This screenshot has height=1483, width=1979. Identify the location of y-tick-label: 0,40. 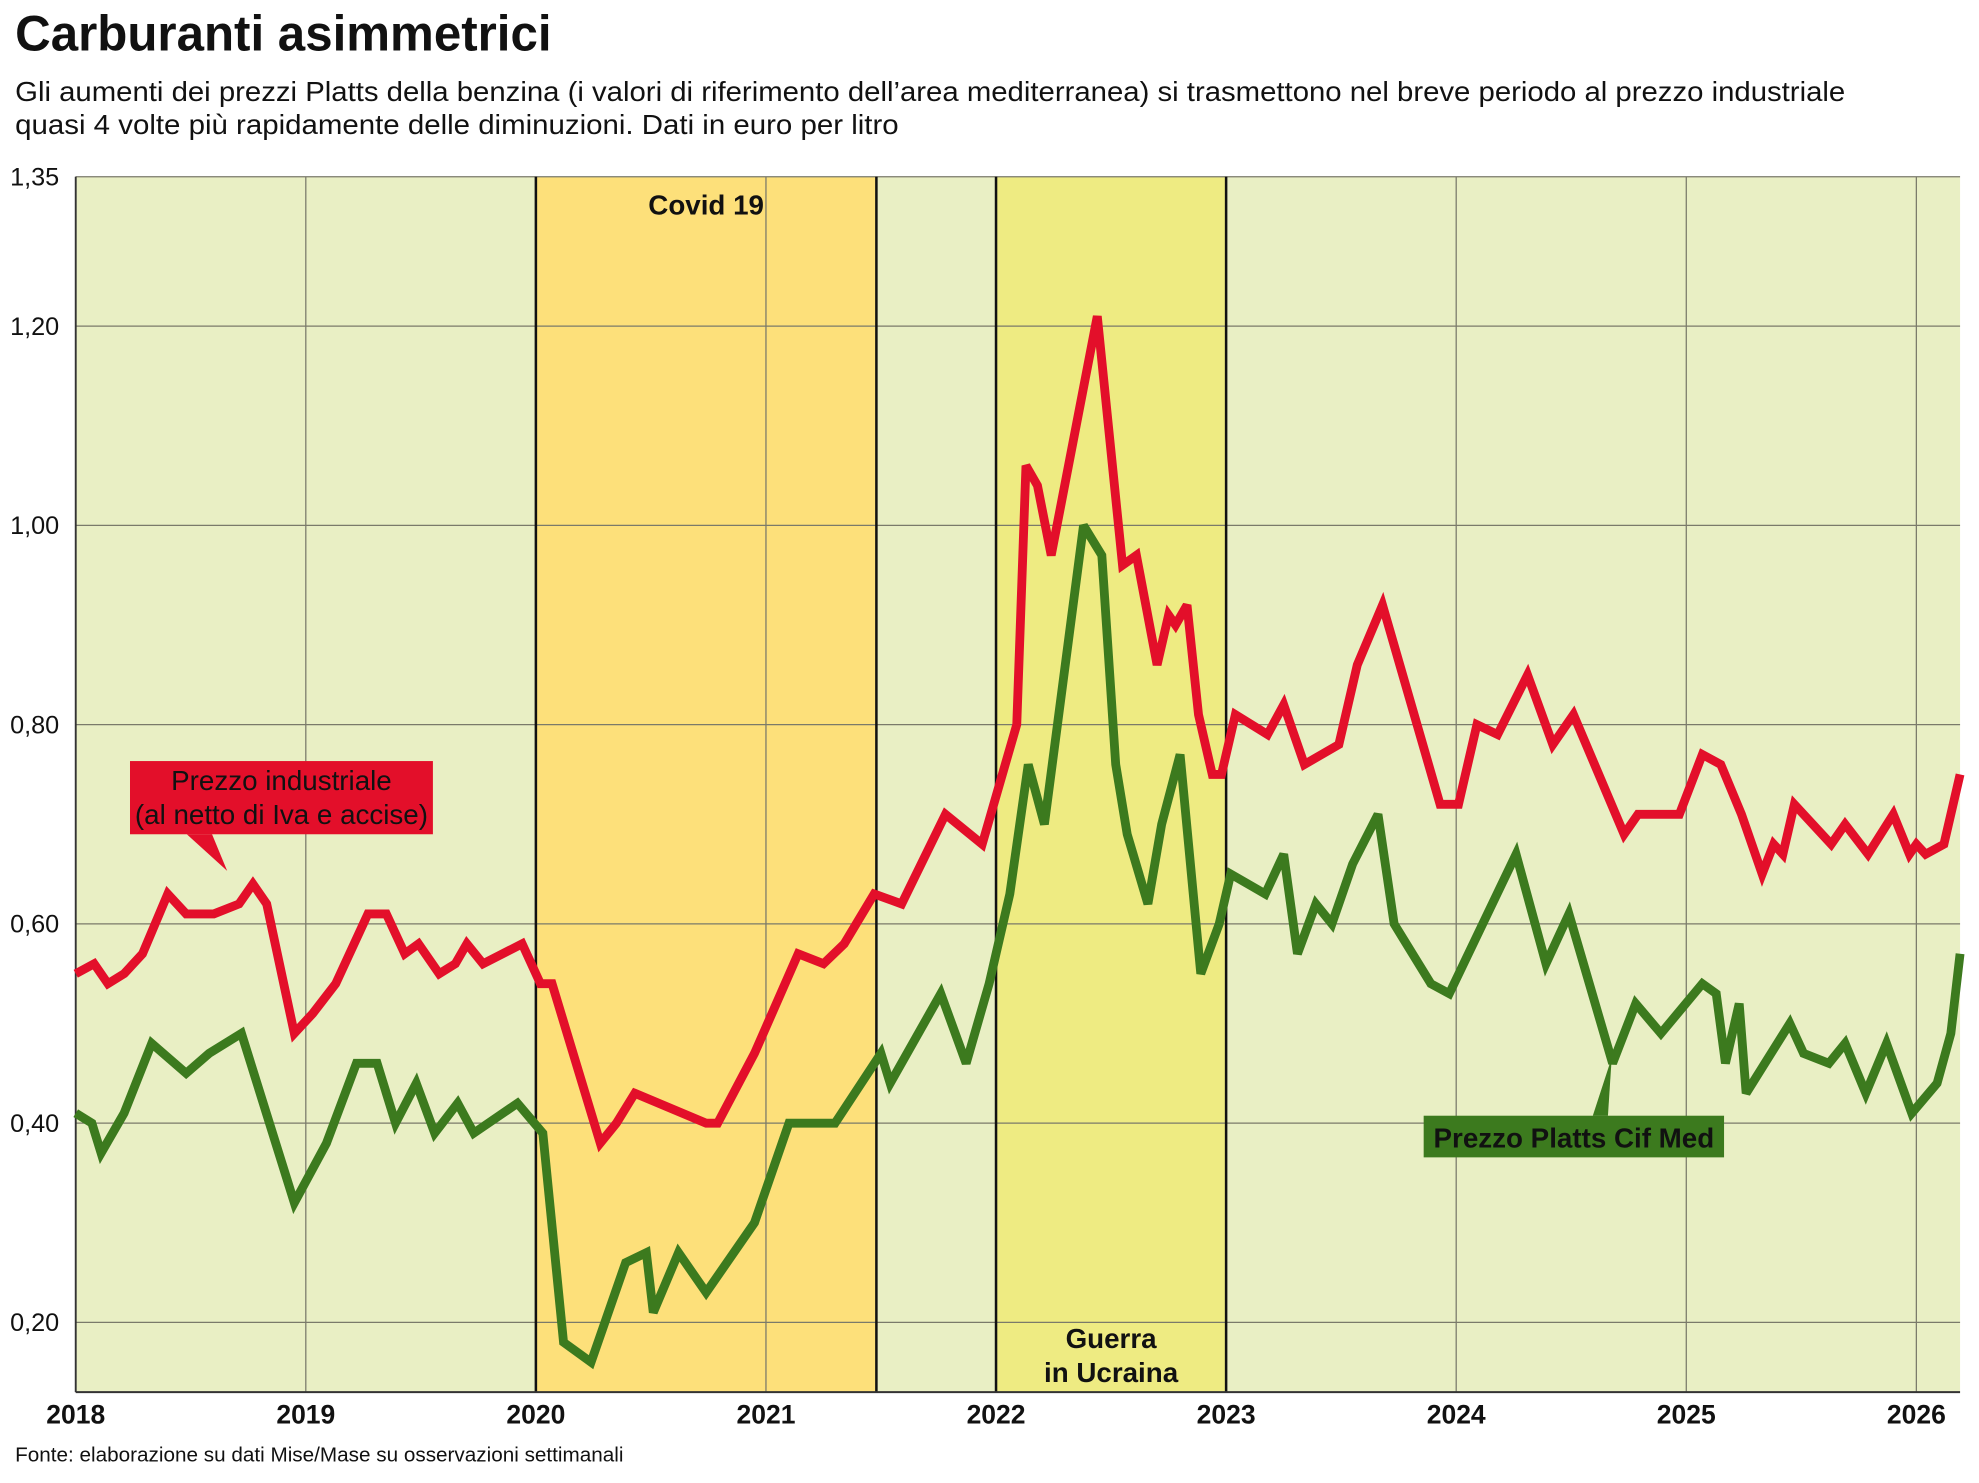
(34, 1124).